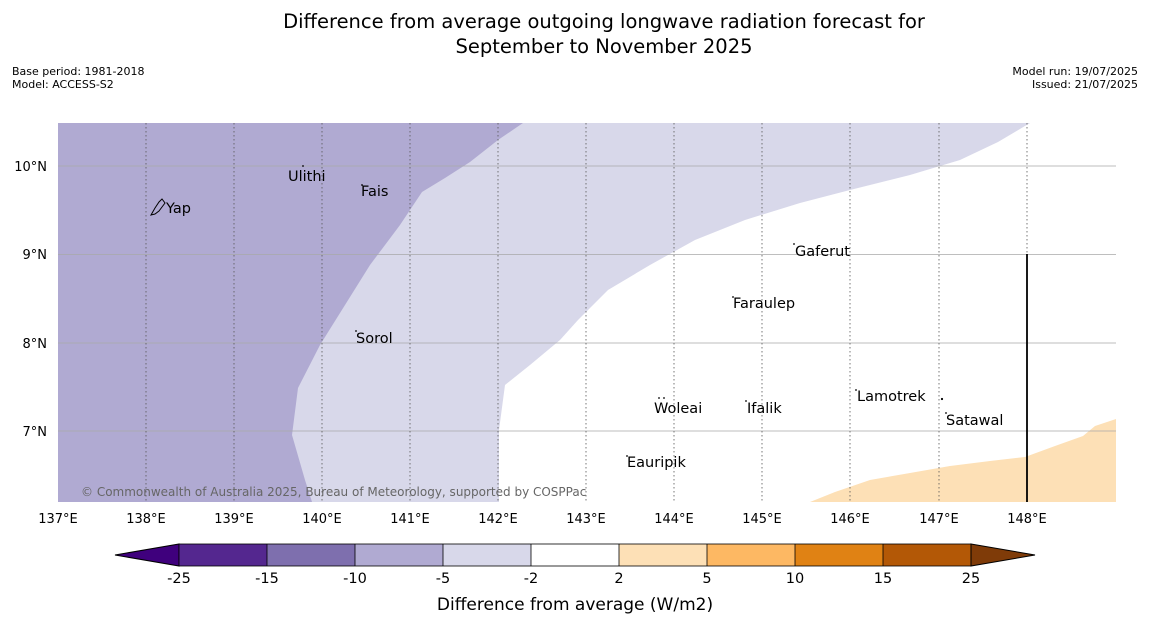 Image resolution: width=1150 pixels, height=644 pixels. What do you see at coordinates (498, 519) in the screenshot?
I see `lon-tick-label: 142°E` at bounding box center [498, 519].